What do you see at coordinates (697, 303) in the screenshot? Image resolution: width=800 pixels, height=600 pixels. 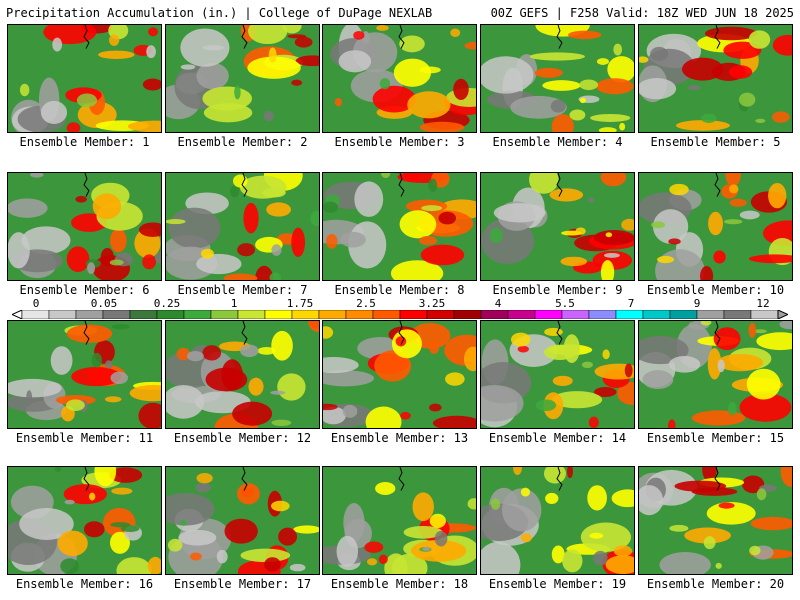 I see `colorbar-tick-label: 9` at bounding box center [697, 303].